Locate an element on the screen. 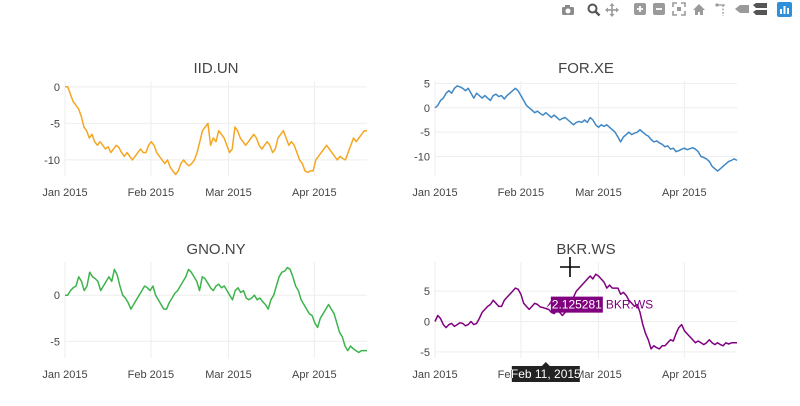  hover-compare-icon is located at coordinates (760, 9).